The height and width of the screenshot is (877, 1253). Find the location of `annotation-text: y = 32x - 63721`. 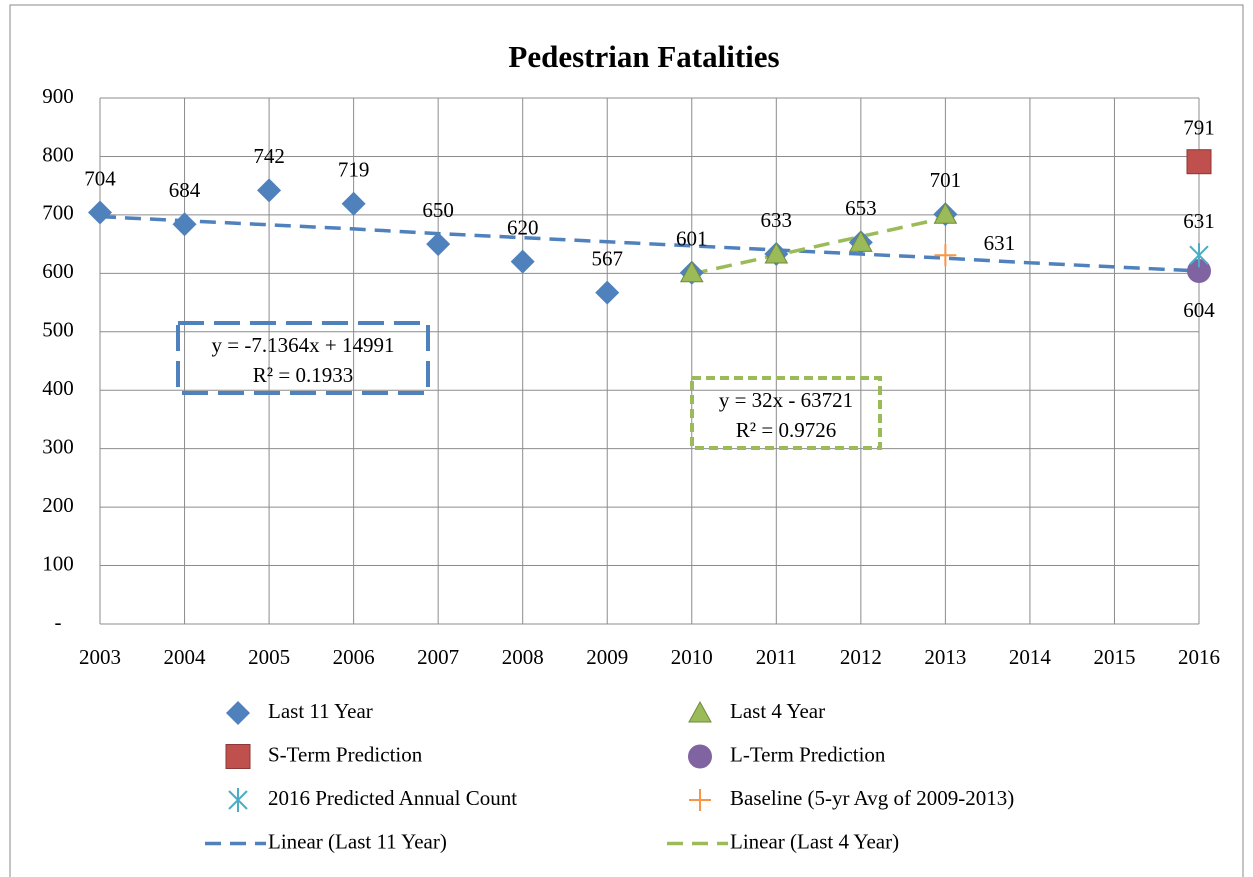

annotation-text: y = 32x - 63721 is located at coordinates (786, 400).